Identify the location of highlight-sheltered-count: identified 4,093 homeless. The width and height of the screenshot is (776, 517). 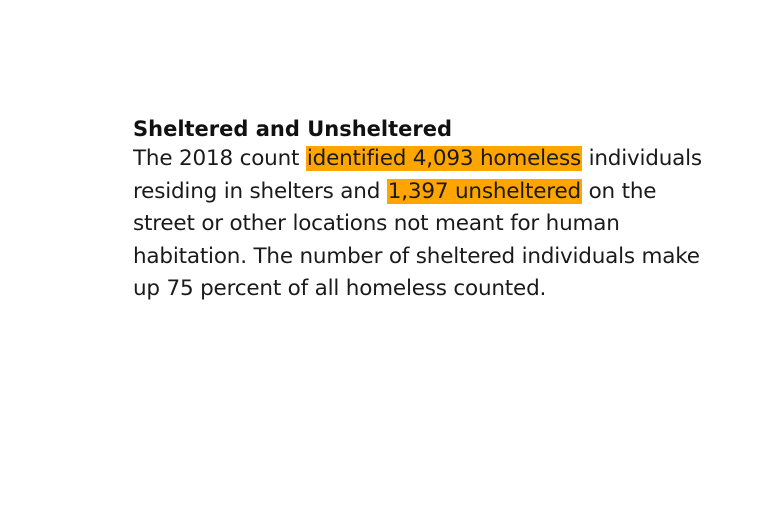
(443, 158).